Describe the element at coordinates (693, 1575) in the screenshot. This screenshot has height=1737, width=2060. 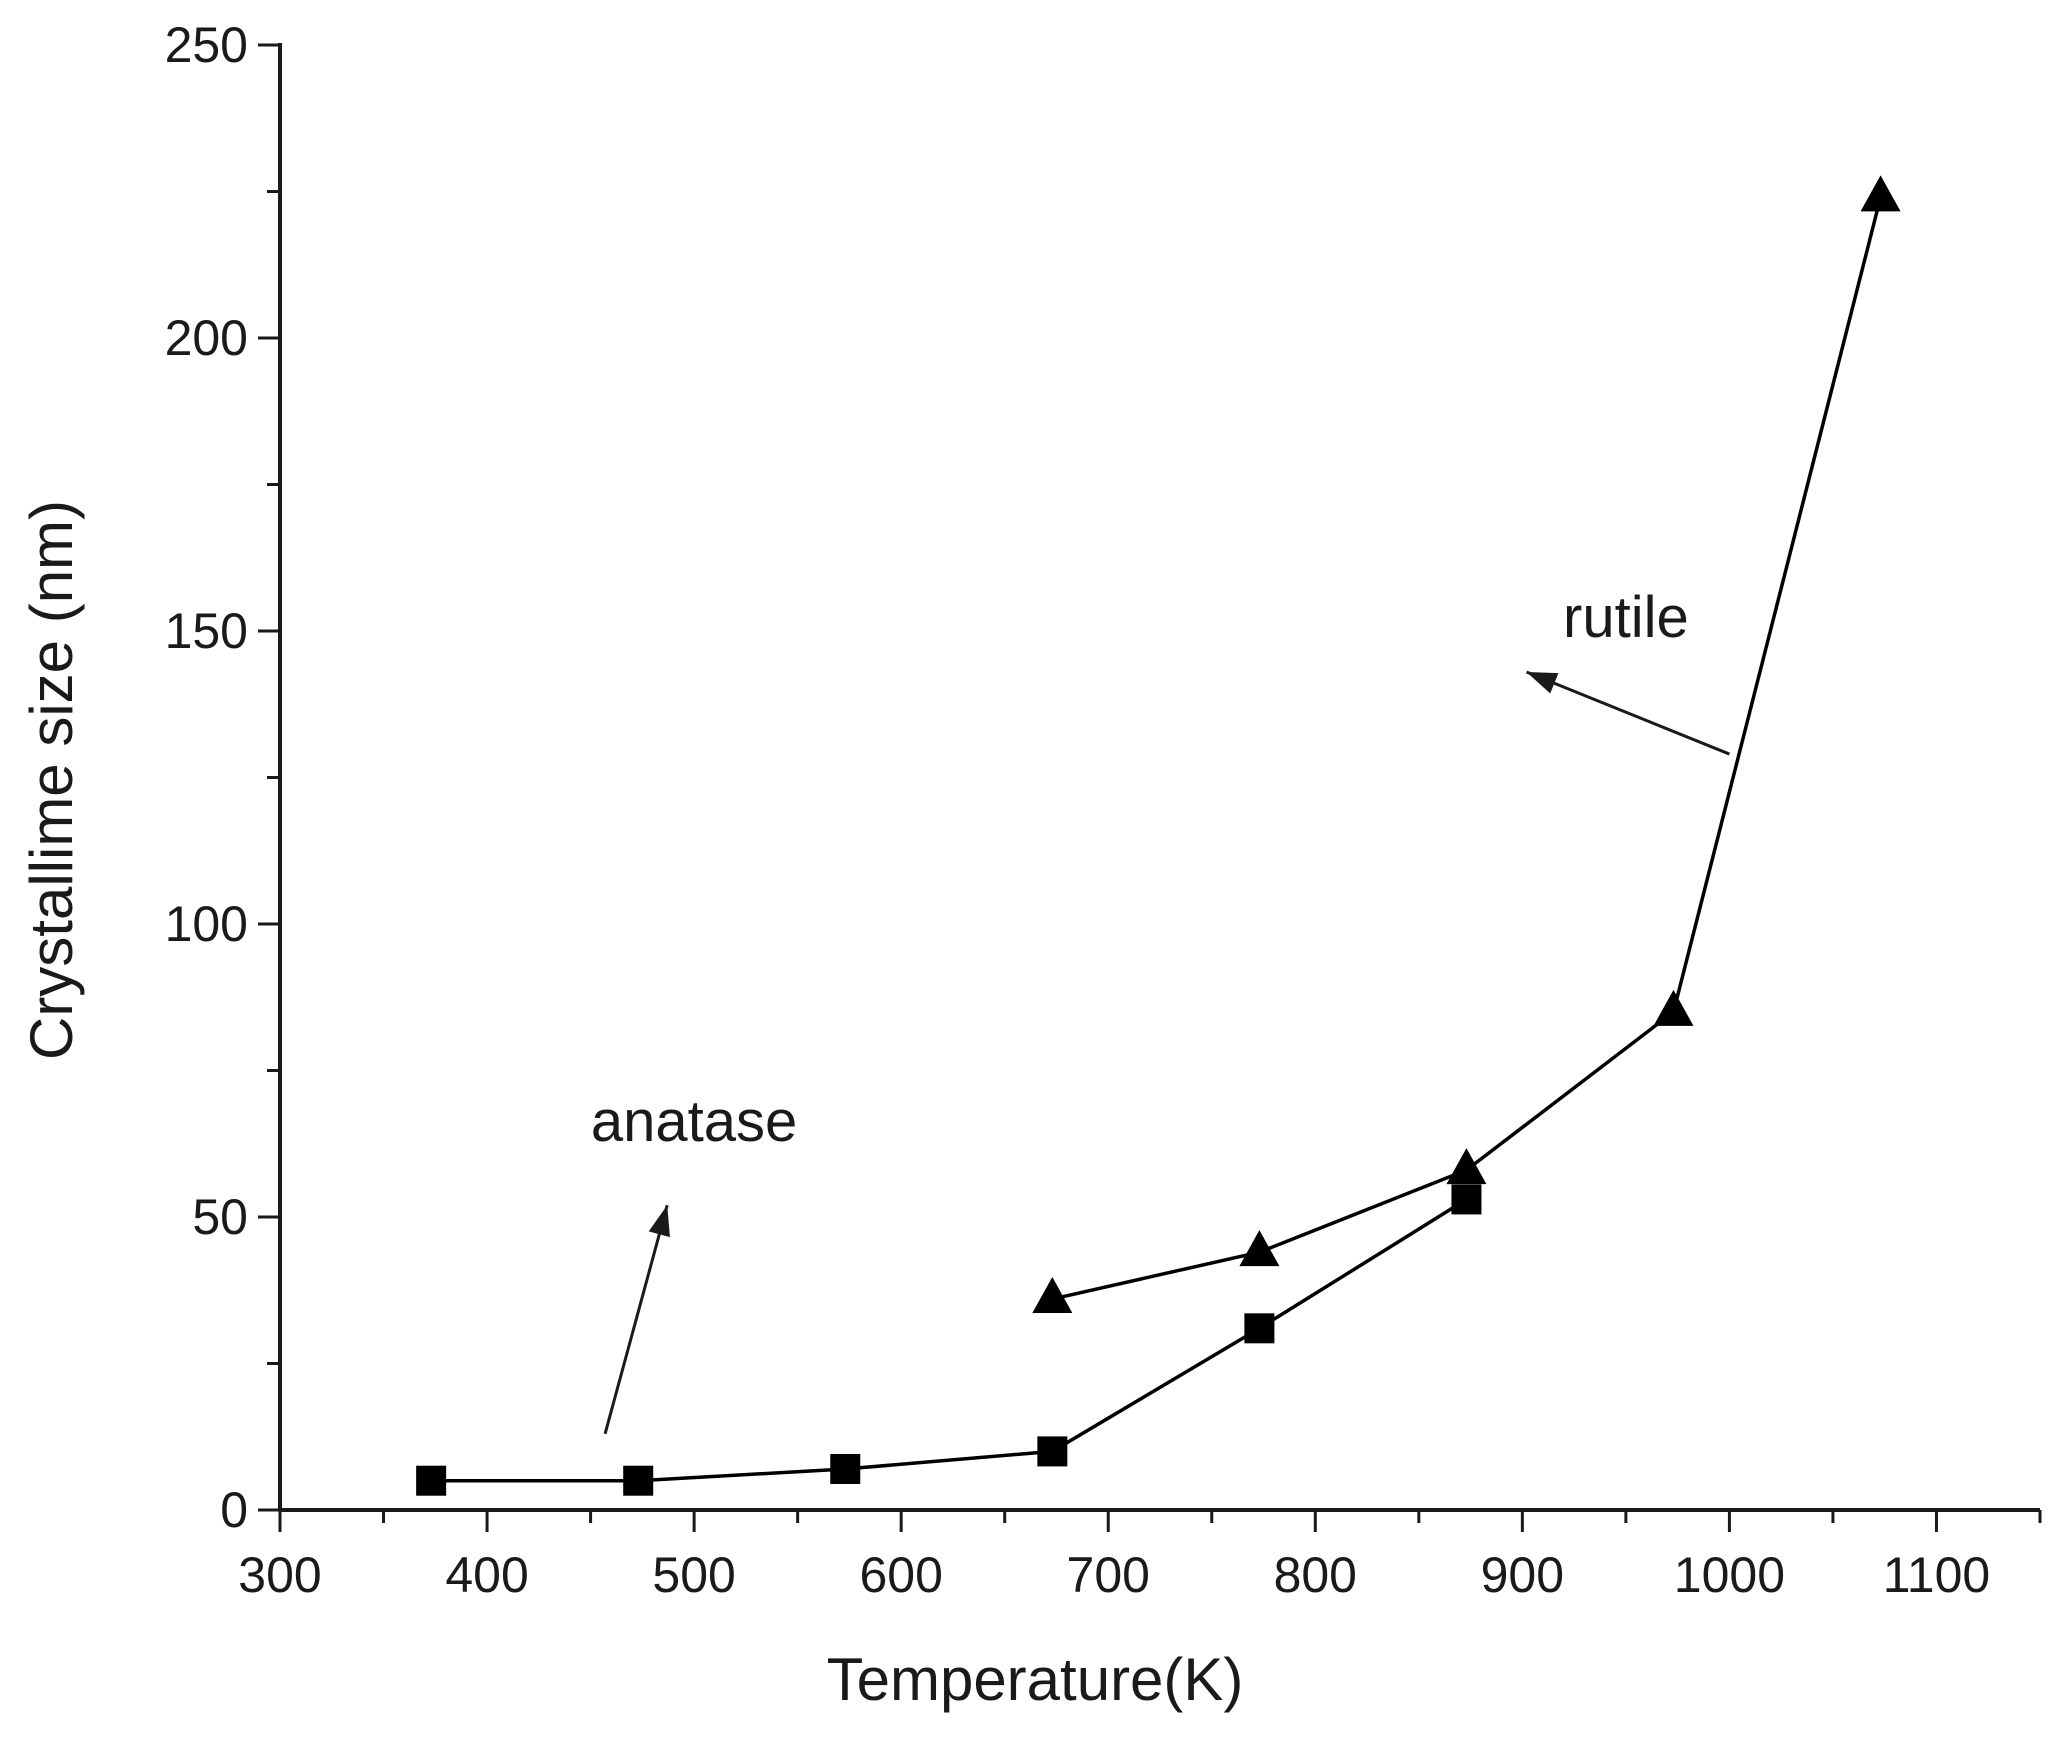
I see `x-tick-label: 500` at that location.